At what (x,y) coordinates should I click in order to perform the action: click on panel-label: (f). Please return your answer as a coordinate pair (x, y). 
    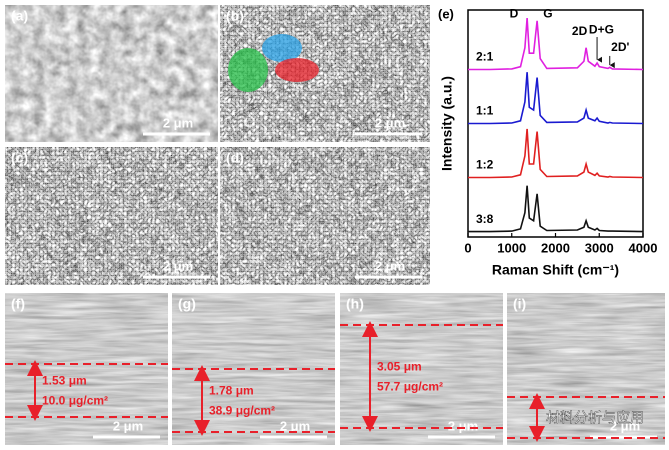
    Looking at the image, I should click on (18, 304).